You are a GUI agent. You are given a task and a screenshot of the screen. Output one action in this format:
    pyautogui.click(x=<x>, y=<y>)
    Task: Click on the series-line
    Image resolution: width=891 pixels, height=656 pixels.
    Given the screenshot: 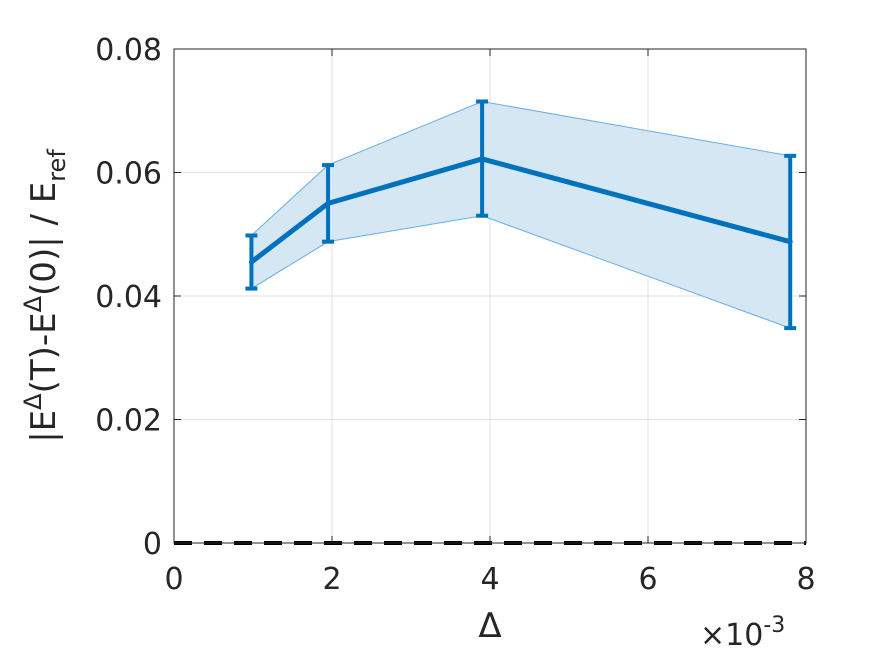 What is the action you would take?
    pyautogui.click(x=520, y=210)
    